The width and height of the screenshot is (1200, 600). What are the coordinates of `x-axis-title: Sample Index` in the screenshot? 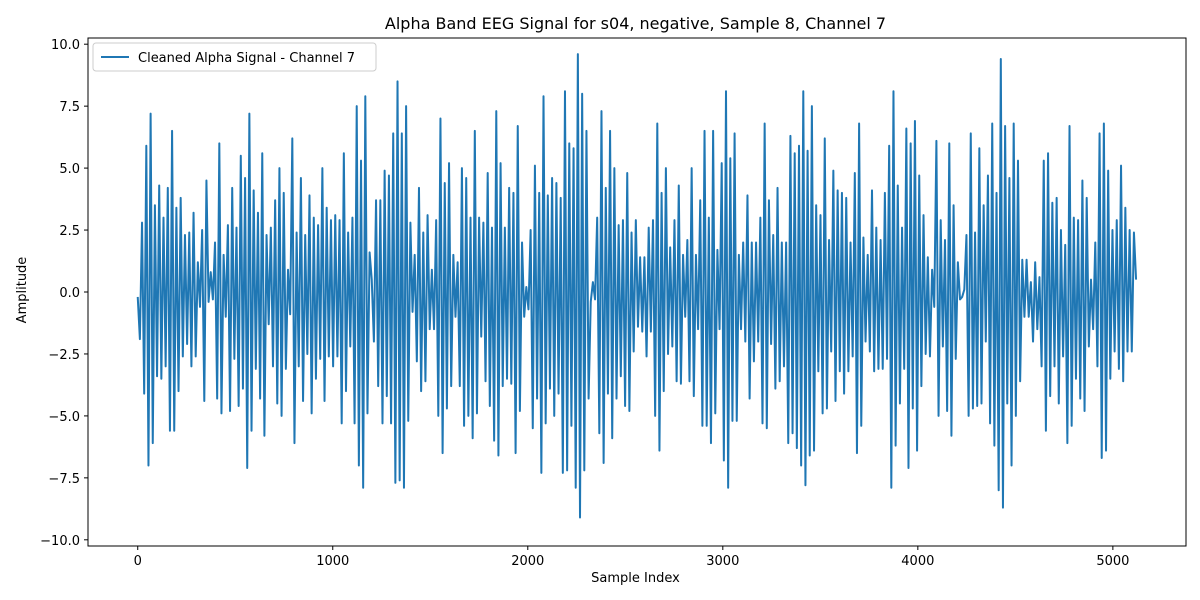 It's located at (635, 578).